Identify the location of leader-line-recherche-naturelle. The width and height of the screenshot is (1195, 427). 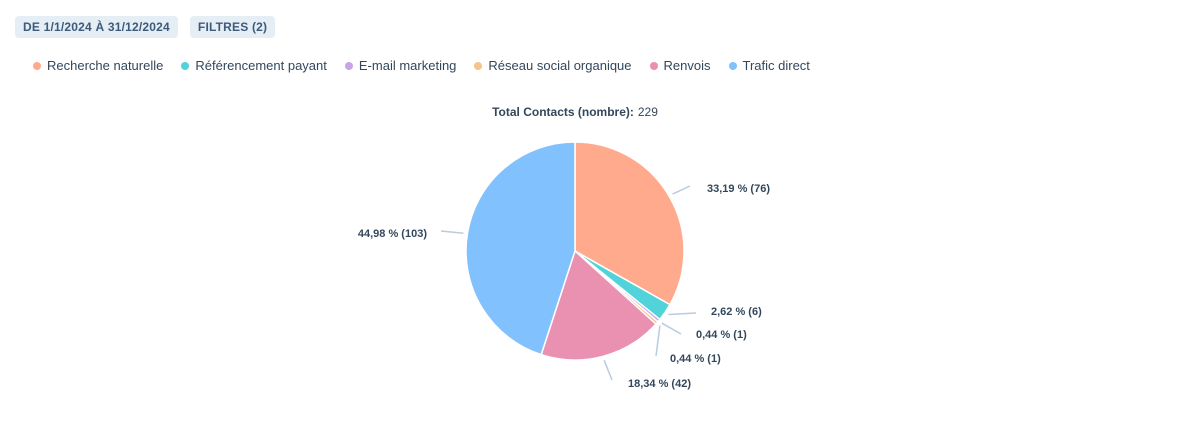
(681, 190).